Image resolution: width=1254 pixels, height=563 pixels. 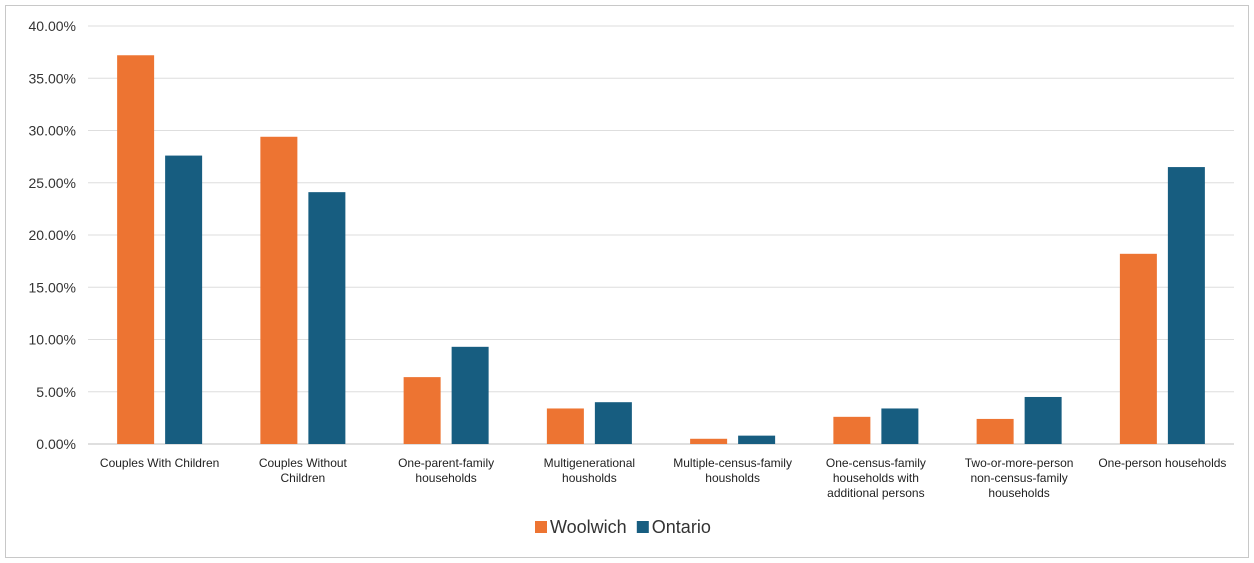 I want to click on y-tick-label: 30.00%, so click(x=52, y=131).